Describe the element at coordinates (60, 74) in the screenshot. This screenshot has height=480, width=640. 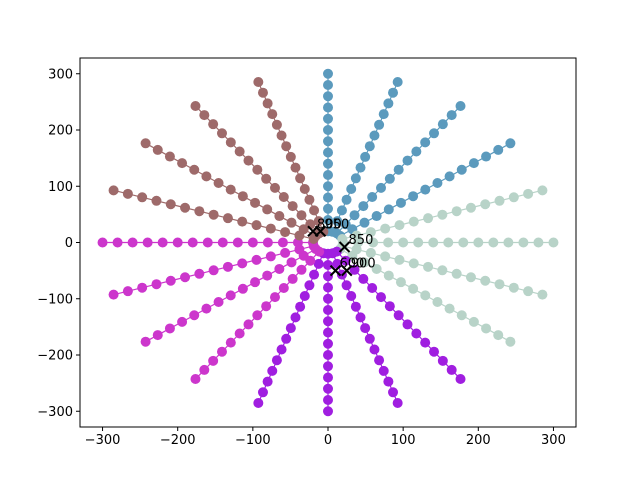
I see `y-tick-label: 300` at that location.